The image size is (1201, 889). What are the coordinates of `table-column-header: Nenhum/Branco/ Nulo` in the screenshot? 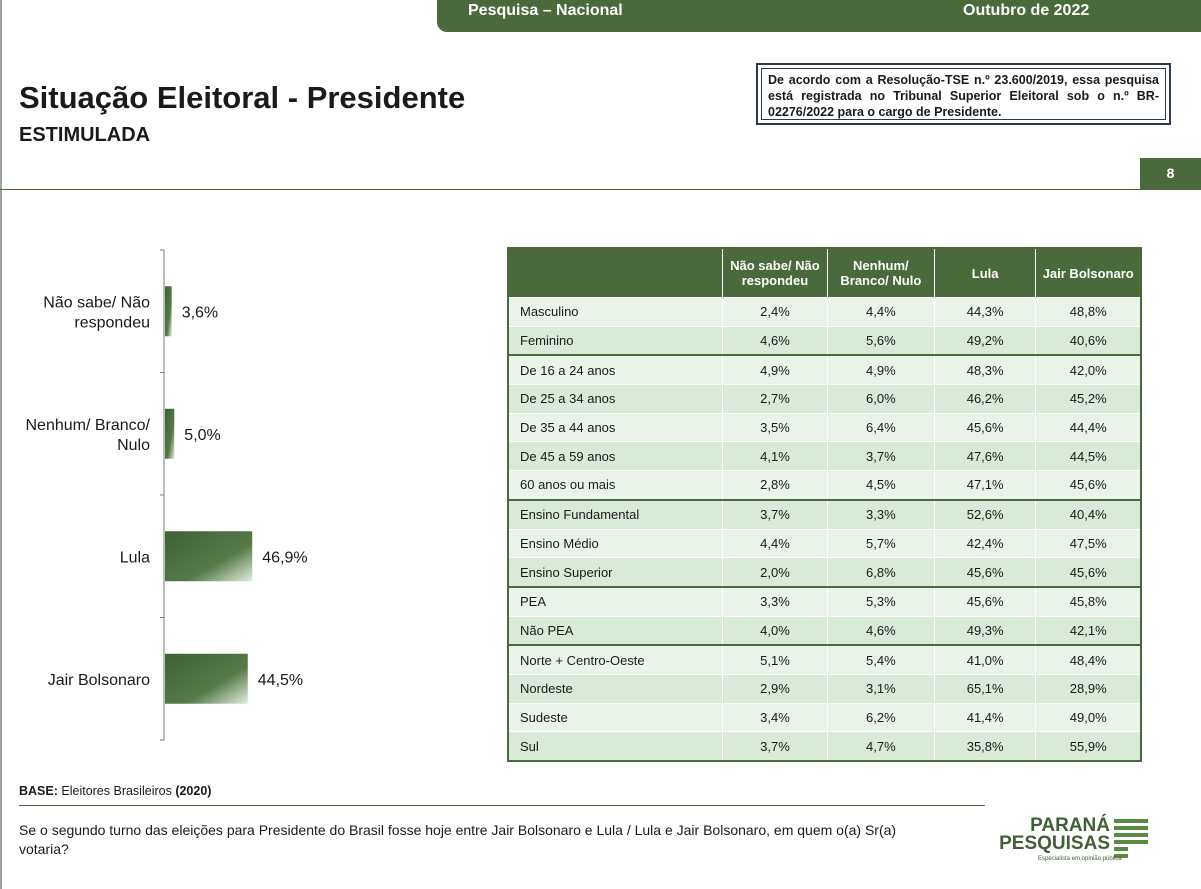 It's located at (880, 273).